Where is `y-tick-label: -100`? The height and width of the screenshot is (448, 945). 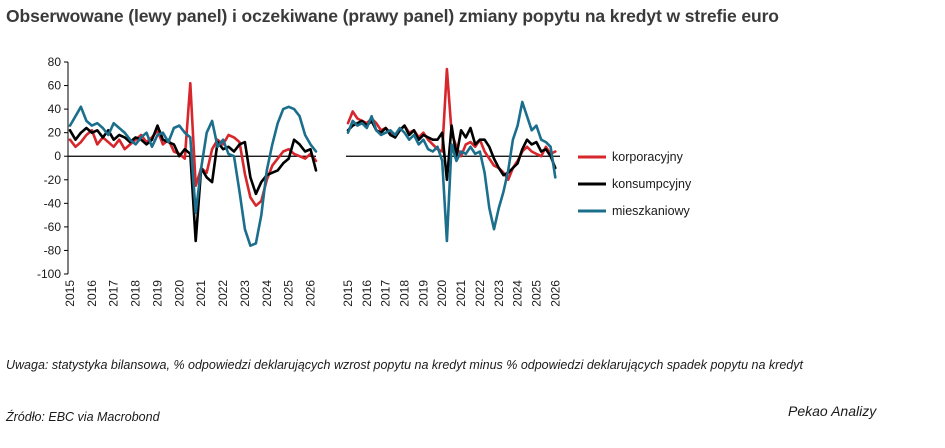 y-tick-label: -100 is located at coordinates (49, 274).